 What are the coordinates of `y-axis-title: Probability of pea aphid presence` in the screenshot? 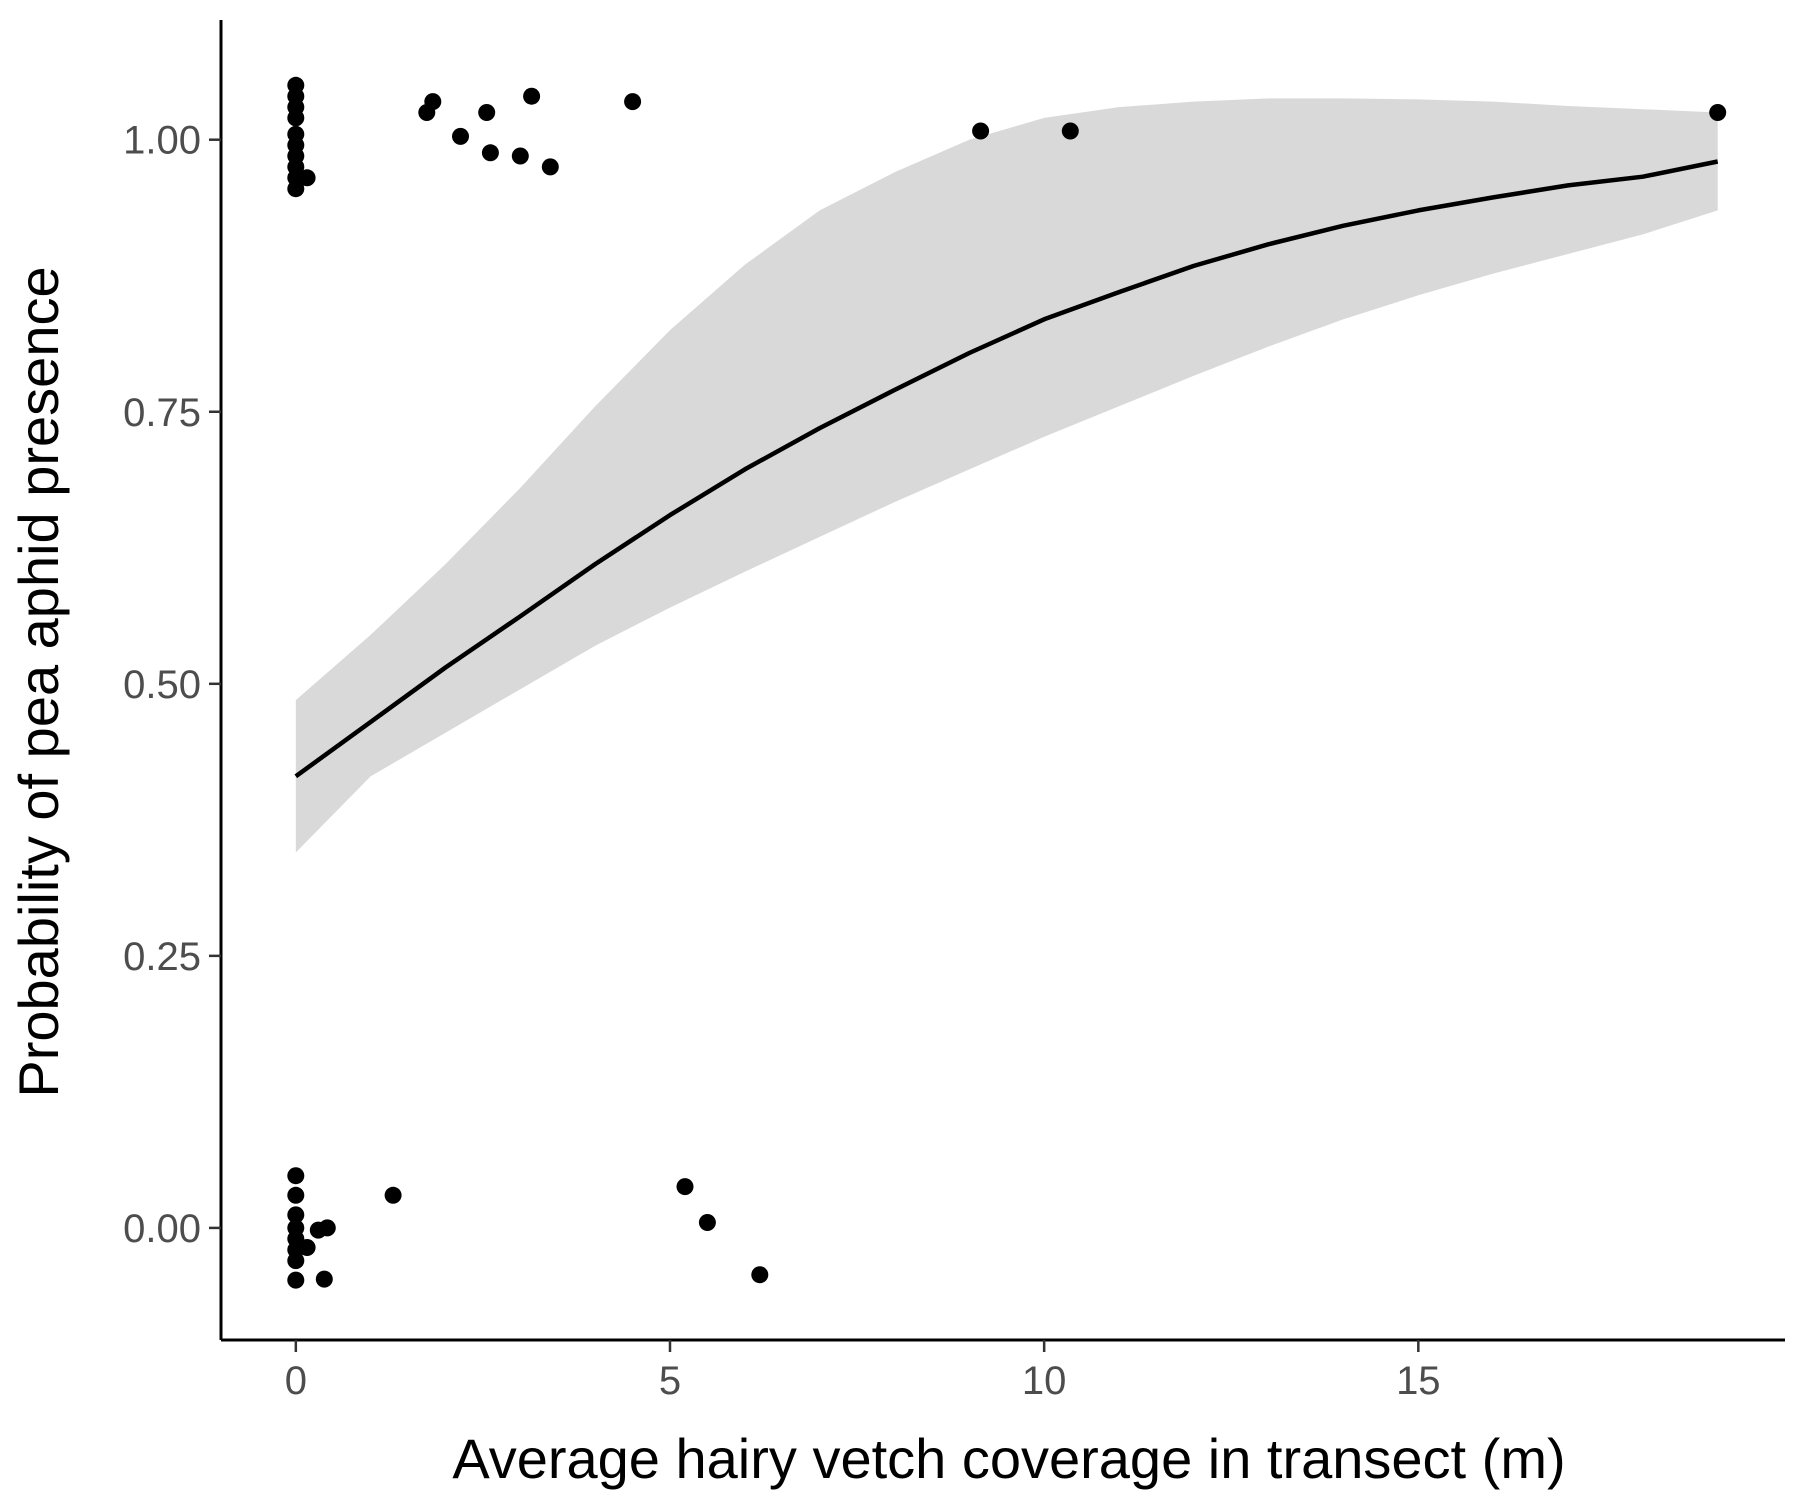 It's located at (38, 681).